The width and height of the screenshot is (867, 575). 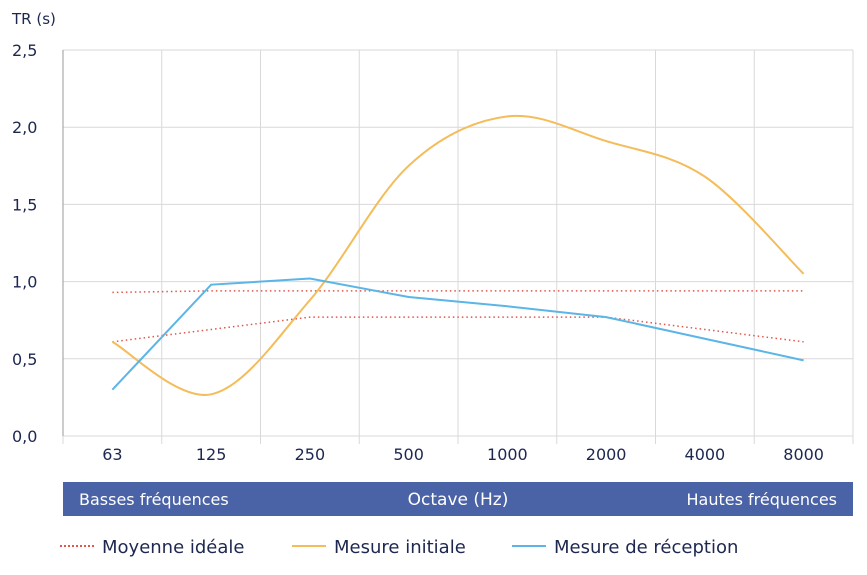 I want to click on y-tick-label: 0,5, so click(x=24, y=359).